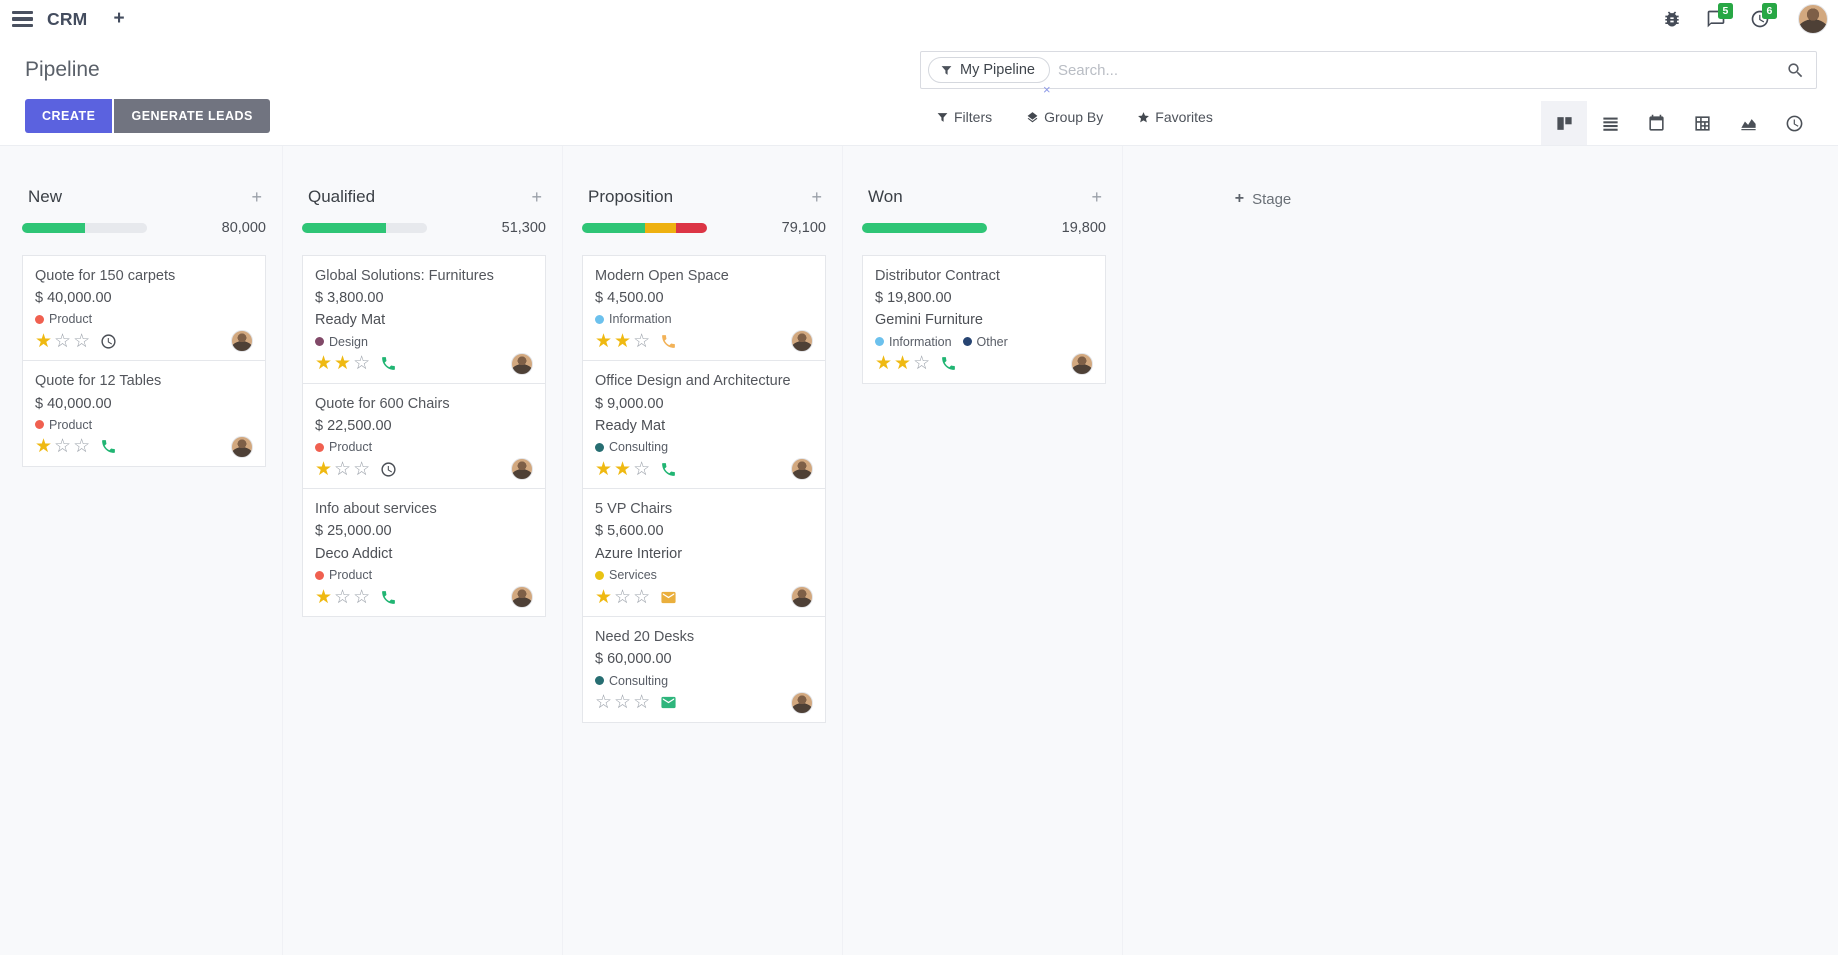  Describe the element at coordinates (22, 19) in the screenshot. I see `apps-menu-icon` at that location.